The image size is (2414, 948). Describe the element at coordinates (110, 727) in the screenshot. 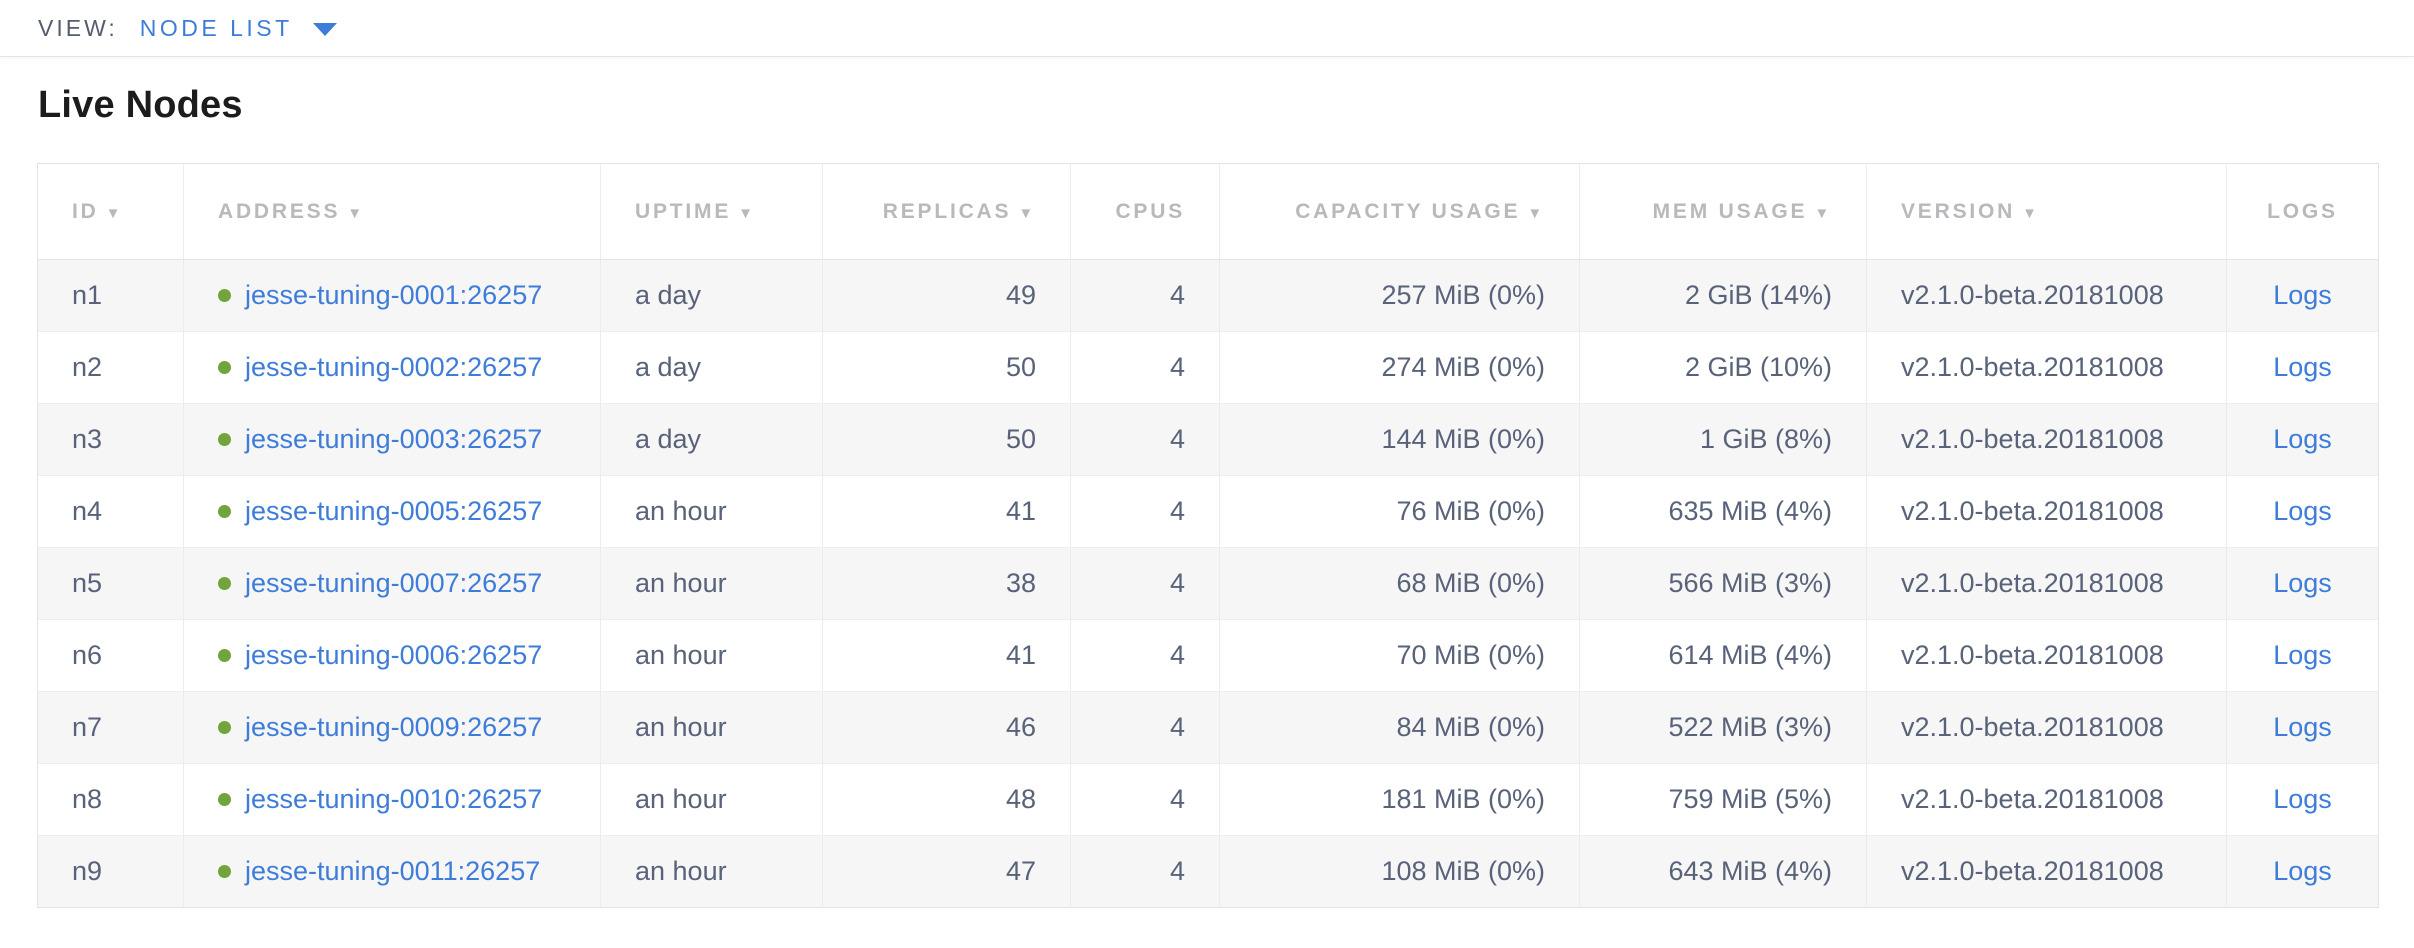

I see `node-id-cell: n7` at that location.